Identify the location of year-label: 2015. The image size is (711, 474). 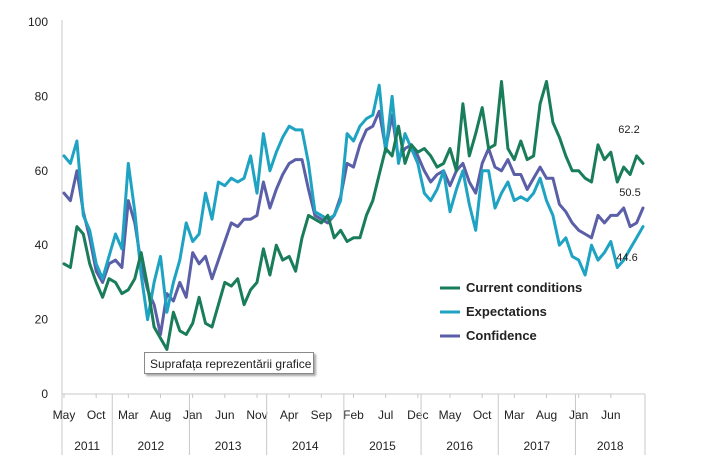
(382, 446).